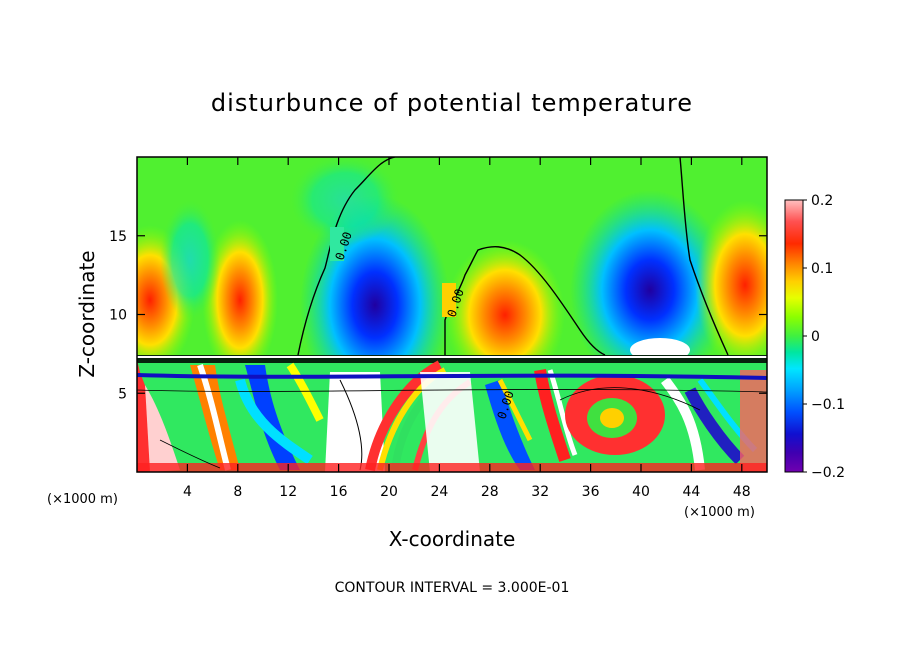 The width and height of the screenshot is (904, 654). Describe the element at coordinates (452, 588) in the screenshot. I see `contour-interval-note: CONTOUR INTERVAL = 3.000E-01` at that location.